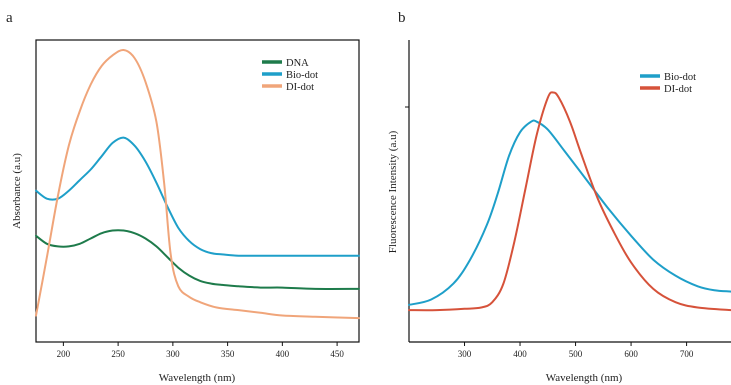  What do you see at coordinates (173, 354) in the screenshot?
I see `panel-a-x-tick-label: 300` at bounding box center [173, 354].